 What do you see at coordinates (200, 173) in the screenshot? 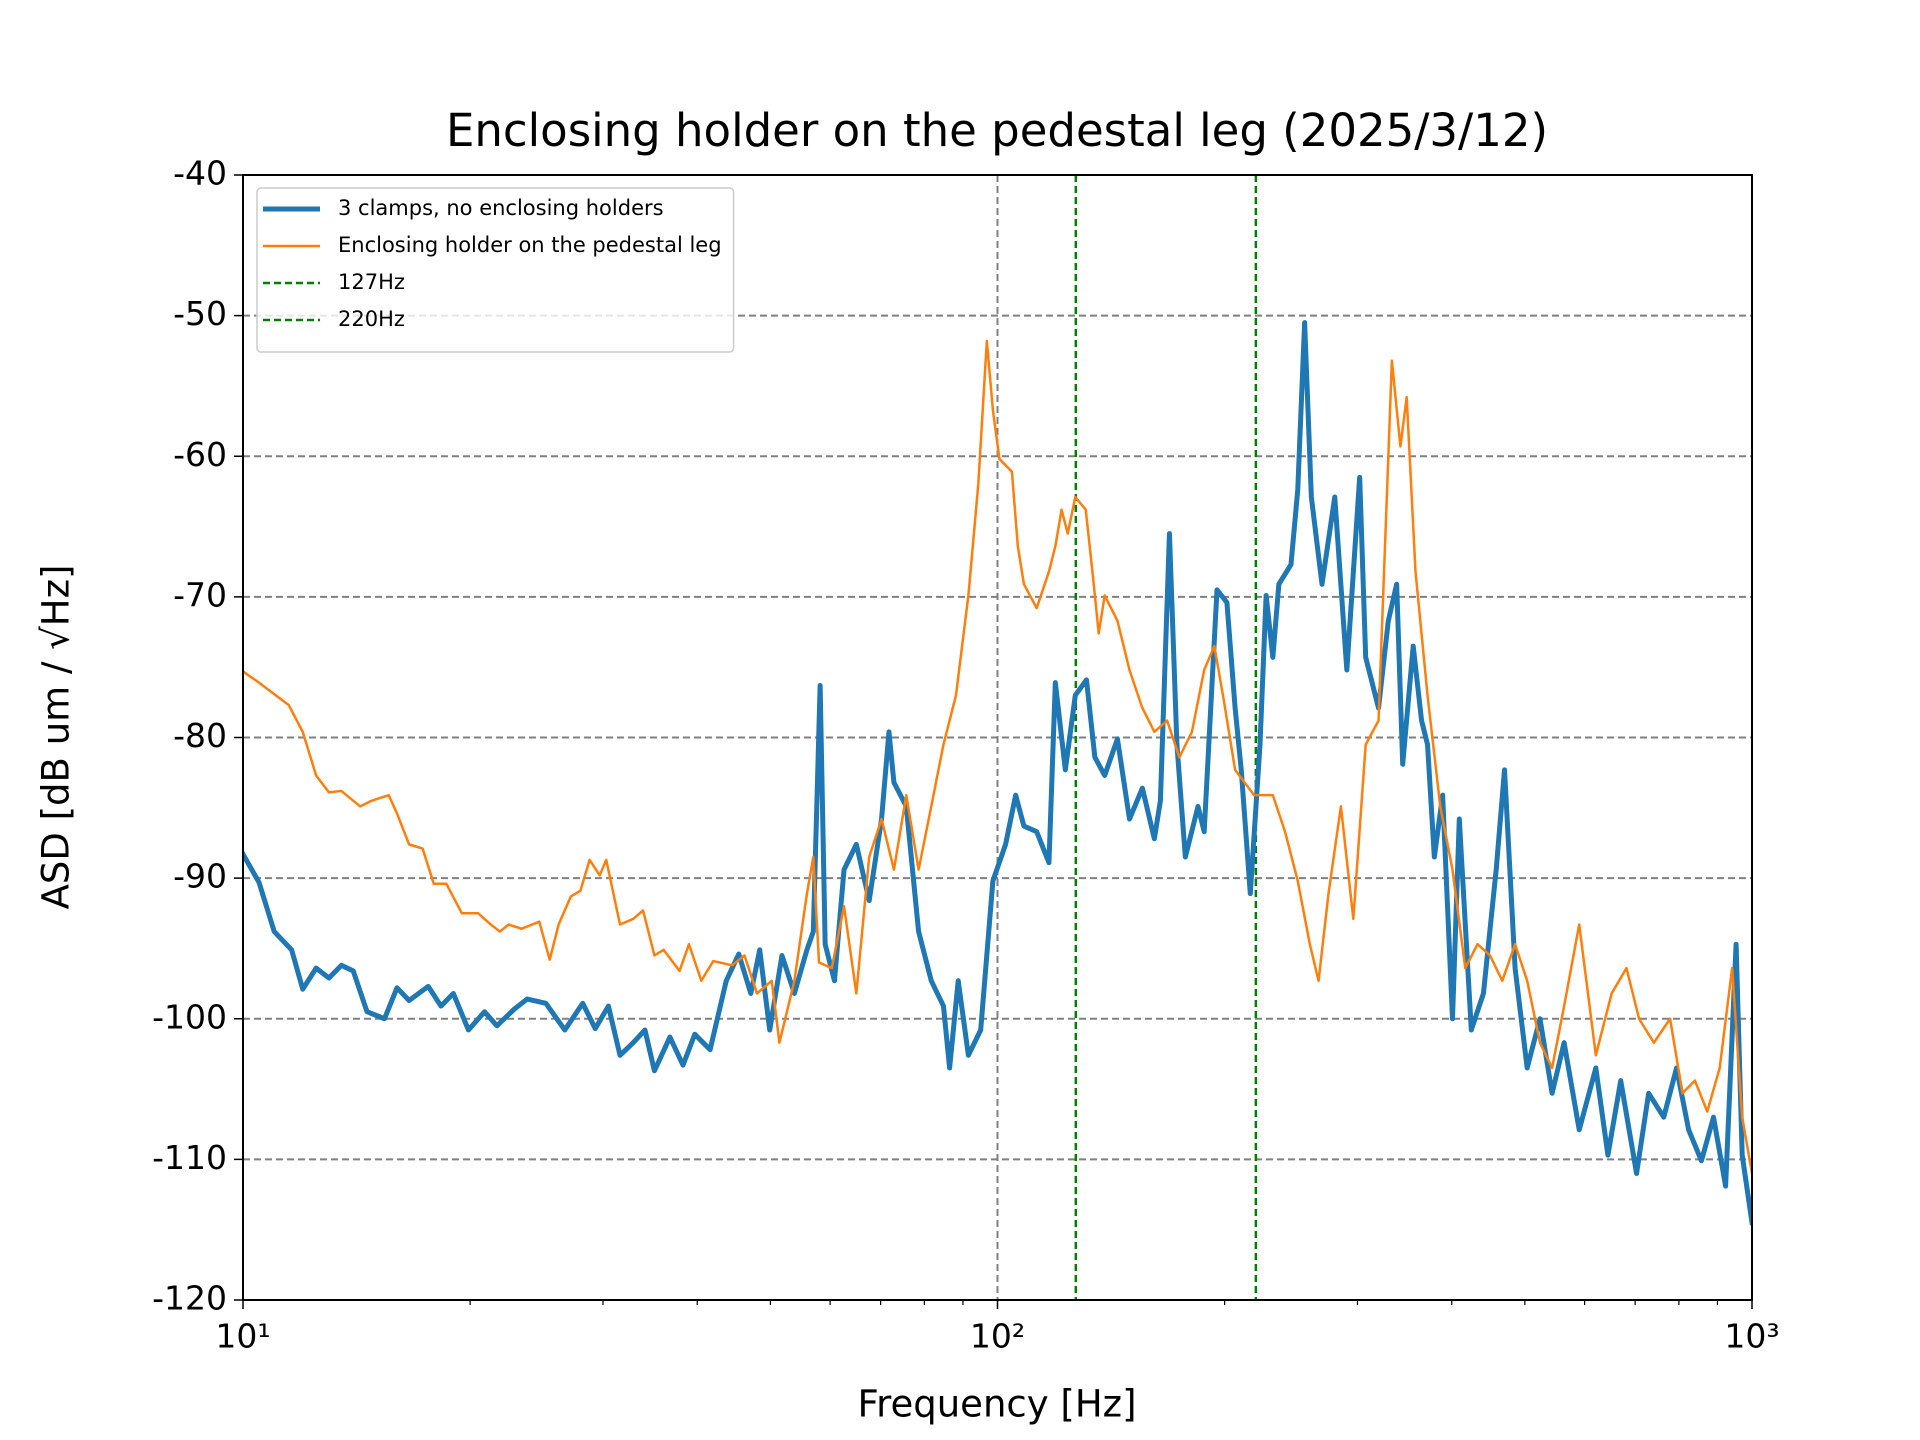
I see `y-tick-label: -40` at bounding box center [200, 173].